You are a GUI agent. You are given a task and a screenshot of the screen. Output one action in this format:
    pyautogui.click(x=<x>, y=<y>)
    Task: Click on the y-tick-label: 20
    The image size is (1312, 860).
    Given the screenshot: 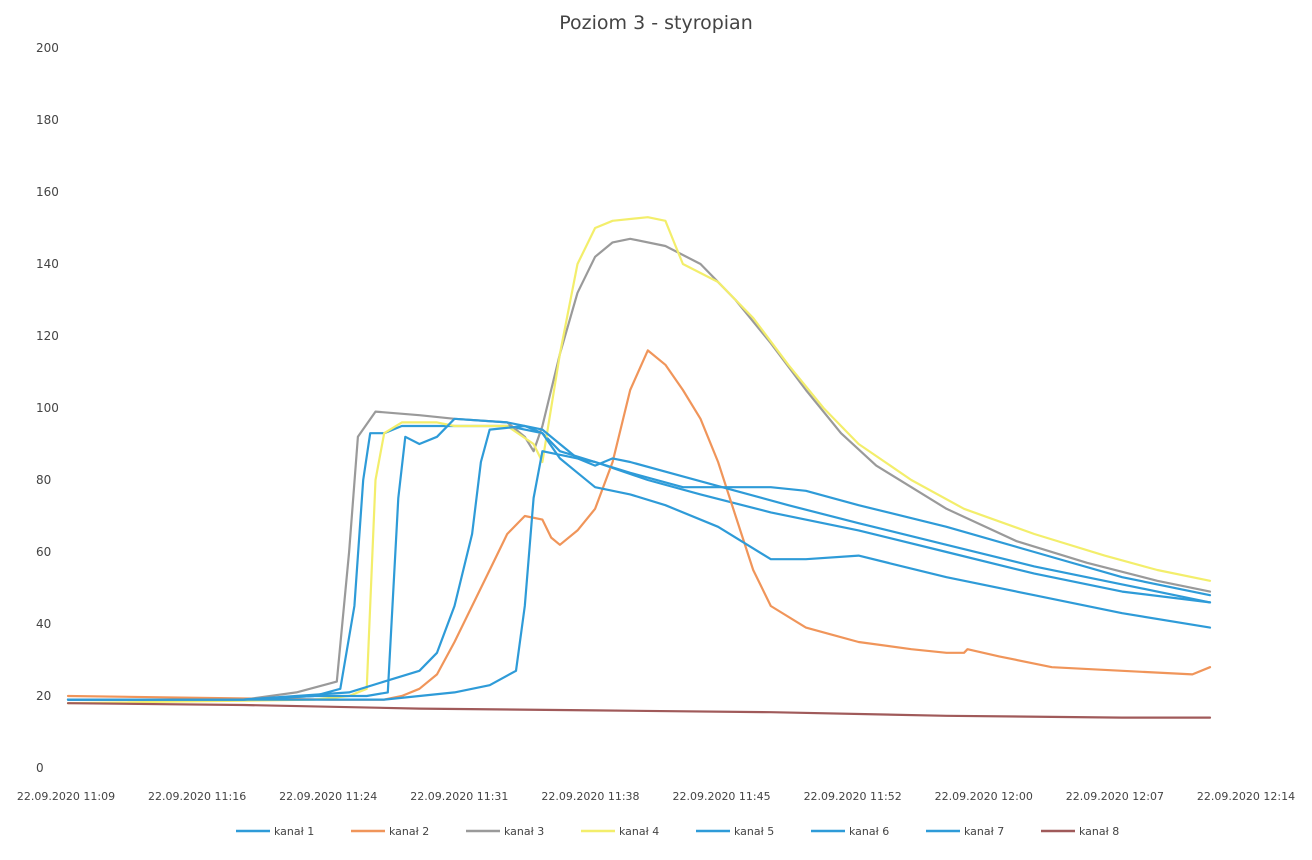 What is the action you would take?
    pyautogui.click(x=43, y=696)
    